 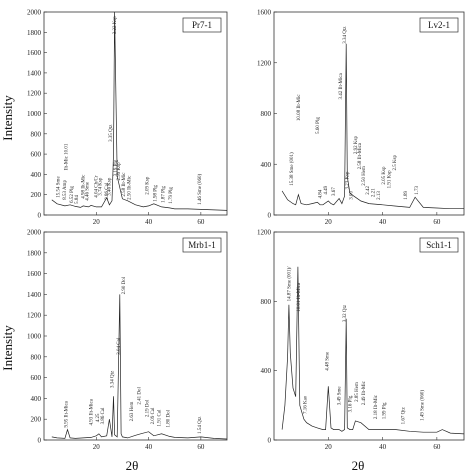 I want to click on peak-label: 3.22 Ksp, so click(x=115, y=25).